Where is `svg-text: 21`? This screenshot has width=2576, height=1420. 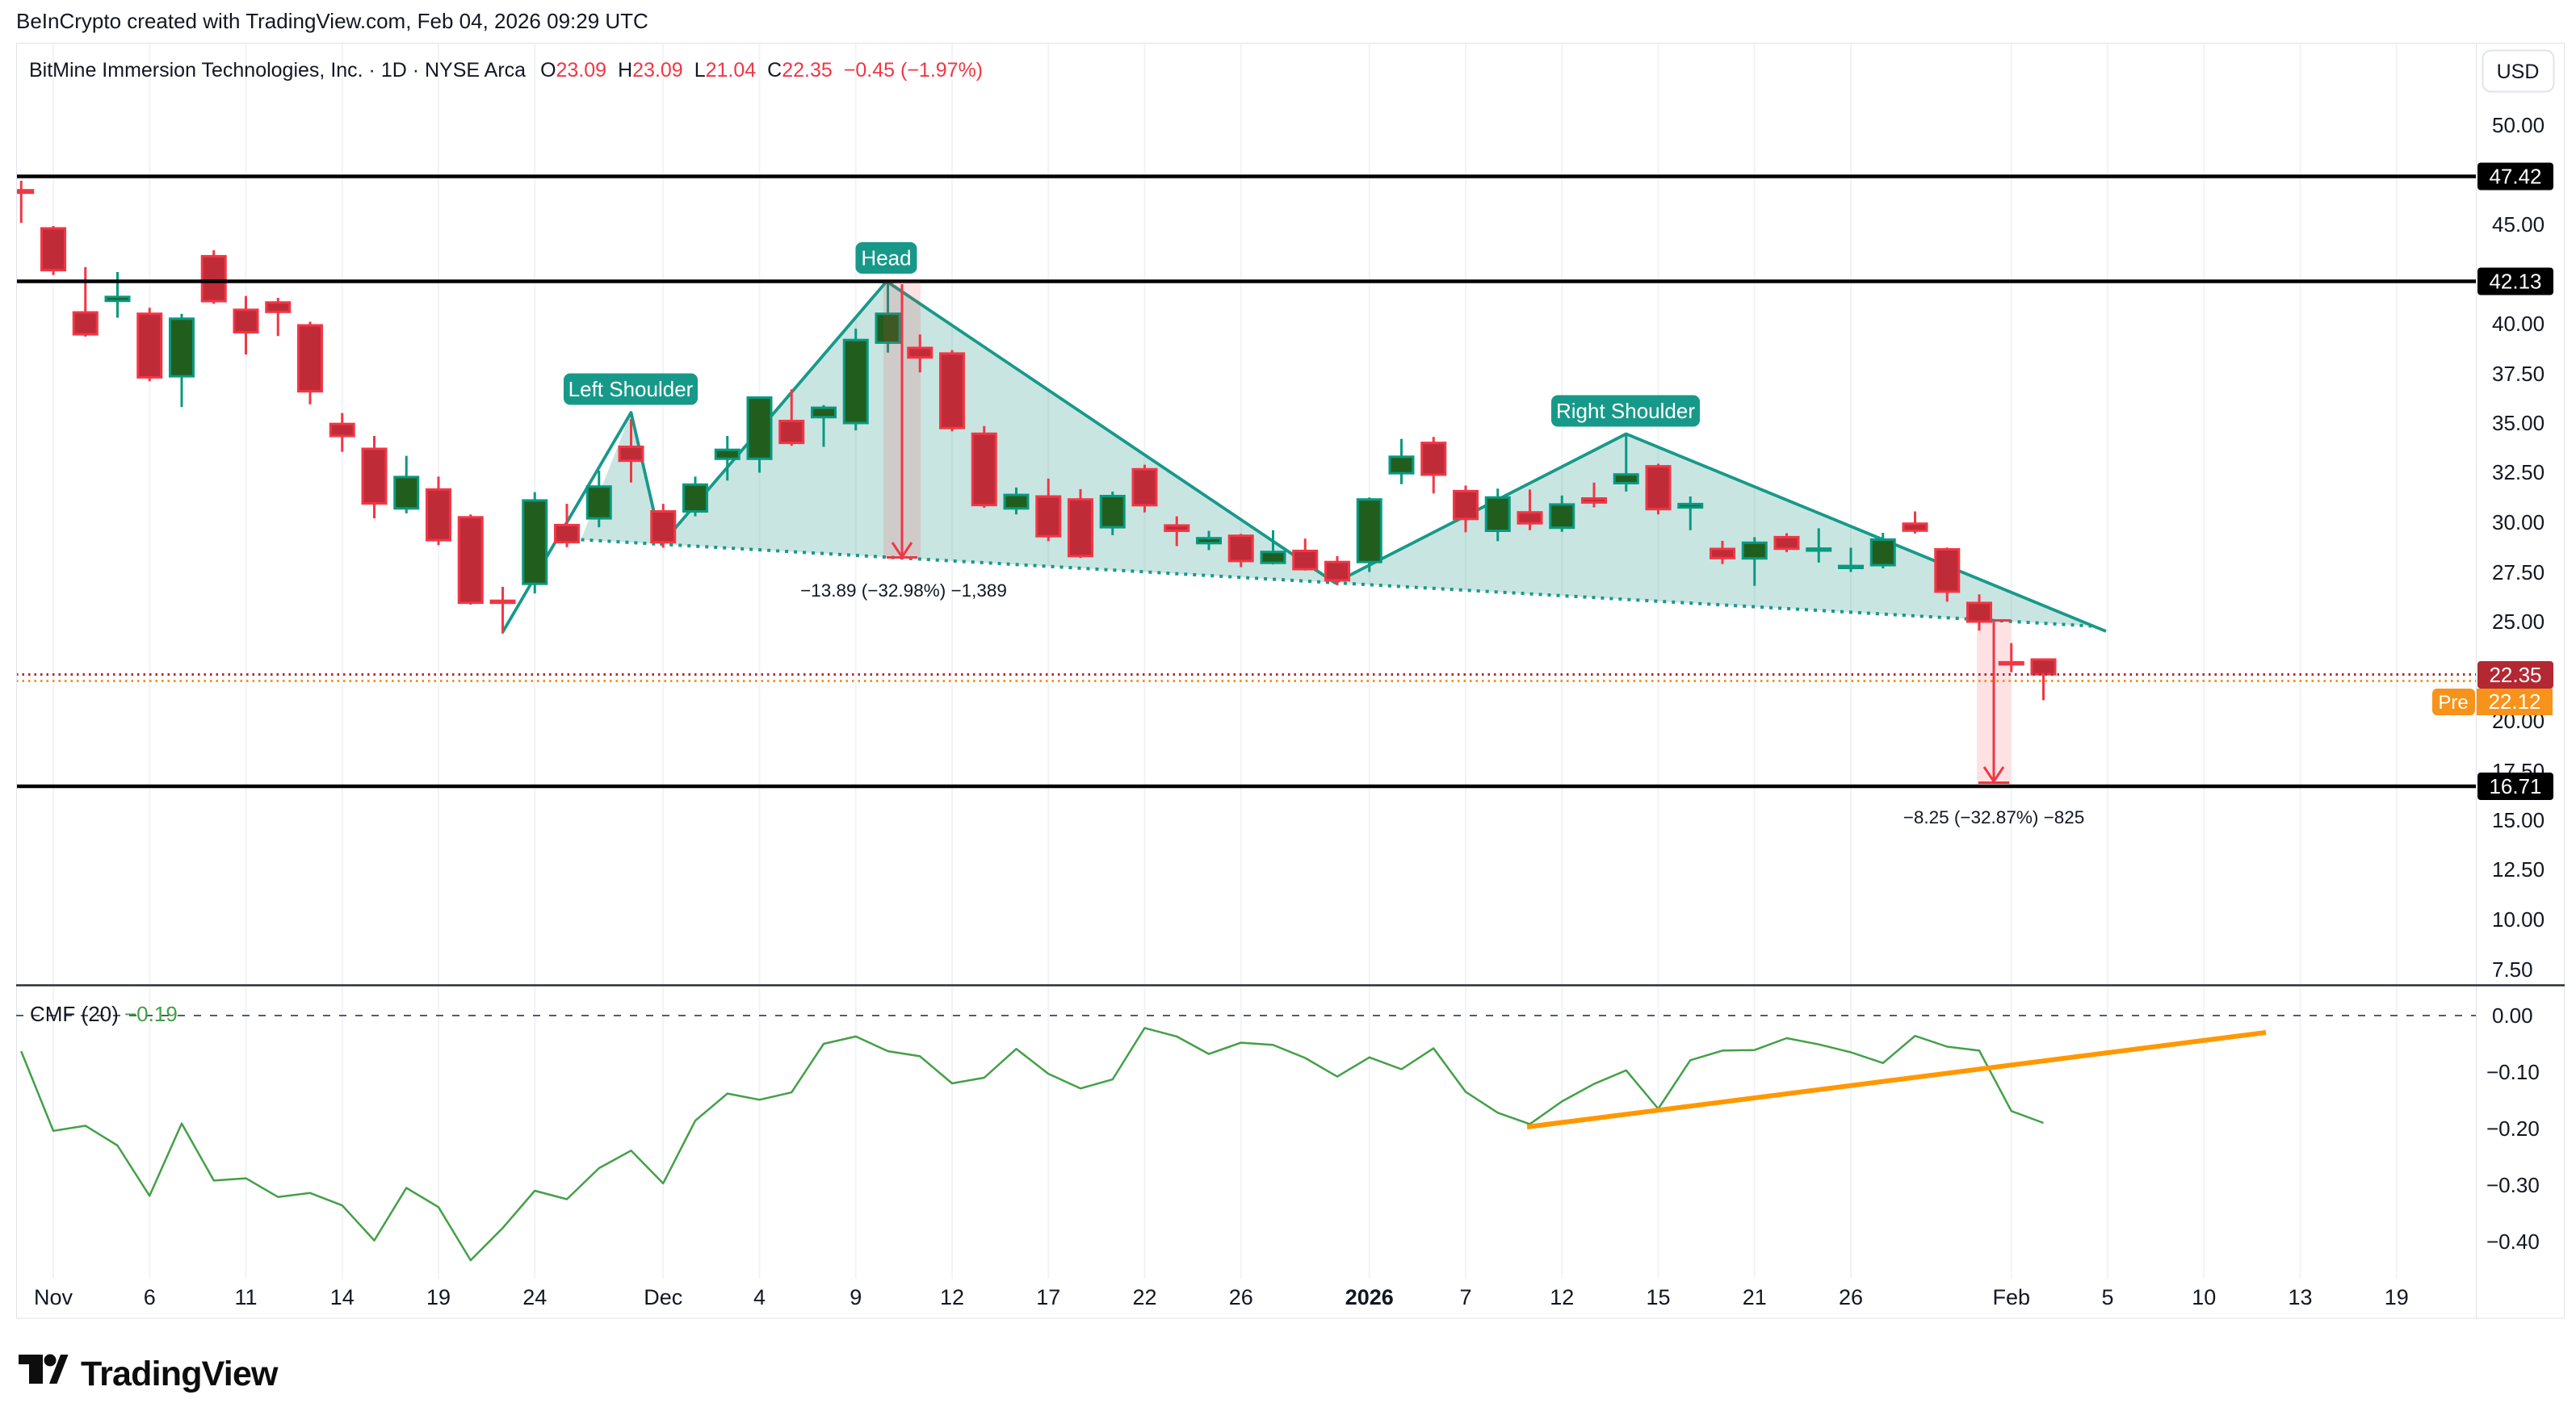
svg-text: 21 is located at coordinates (1755, 1297).